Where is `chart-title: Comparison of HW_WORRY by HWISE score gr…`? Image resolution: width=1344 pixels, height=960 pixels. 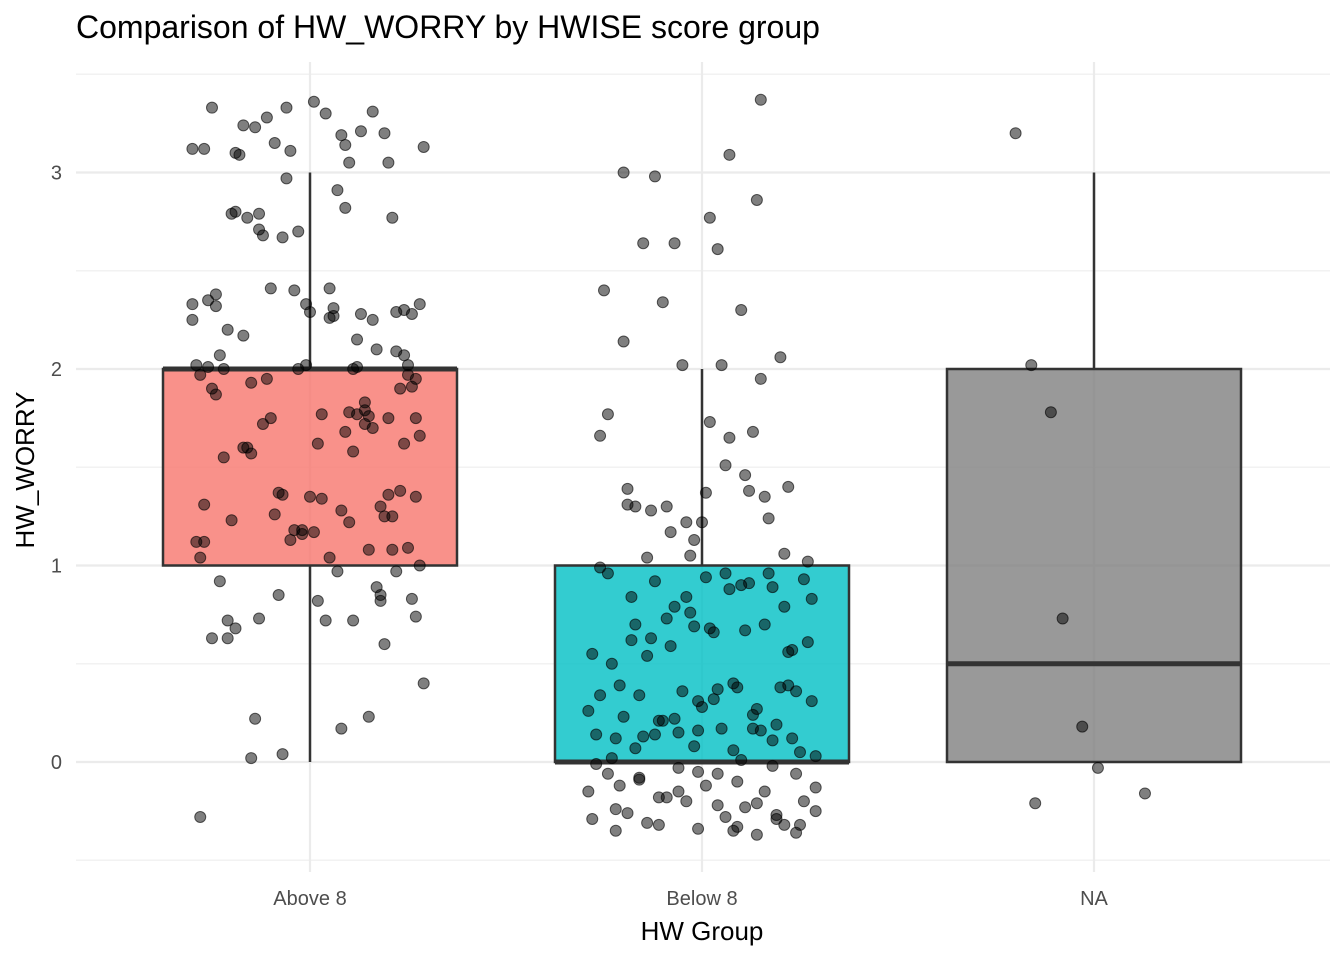 chart-title: Comparison of HW_WORRY by HWISE score gr… is located at coordinates (448, 27).